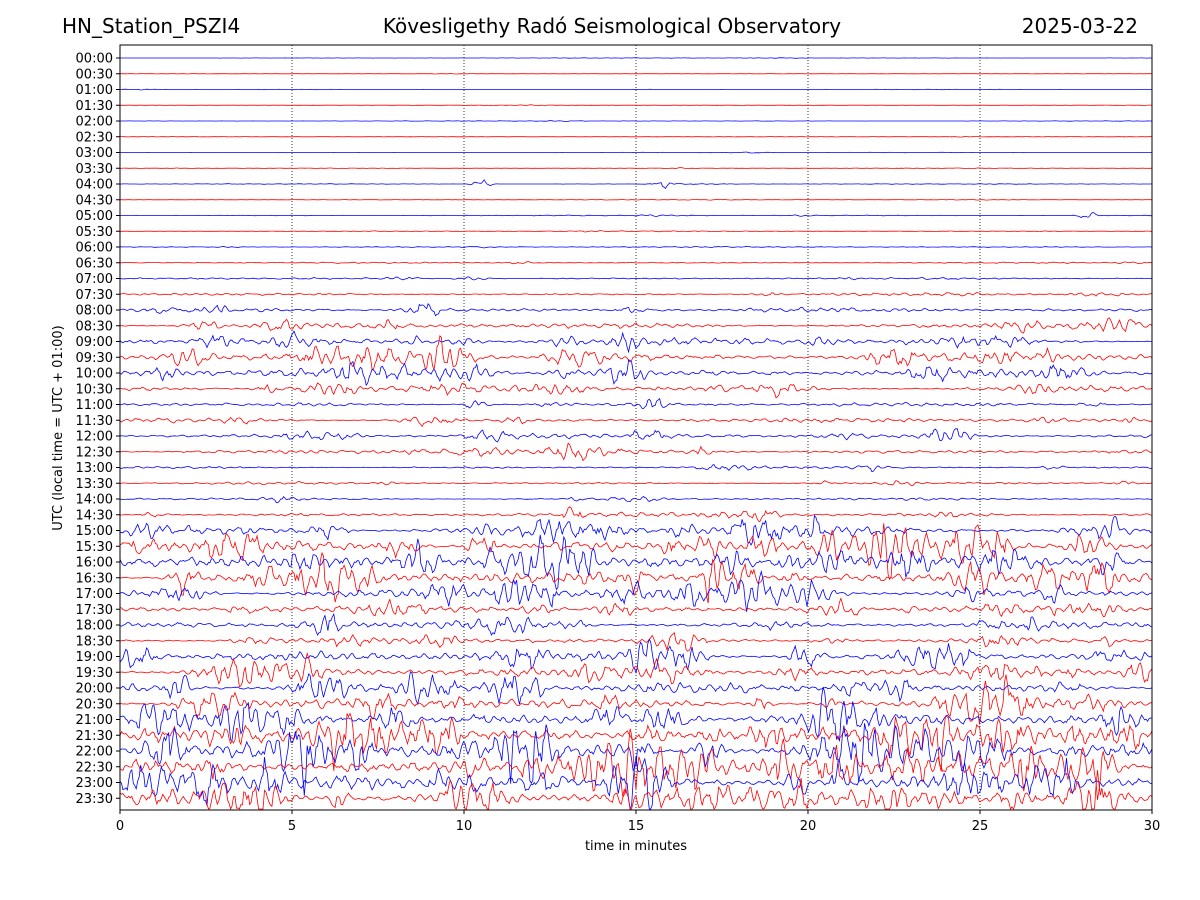 This screenshot has height=900, width=1200. I want to click on y-tick-label: 19:00, so click(94, 657).